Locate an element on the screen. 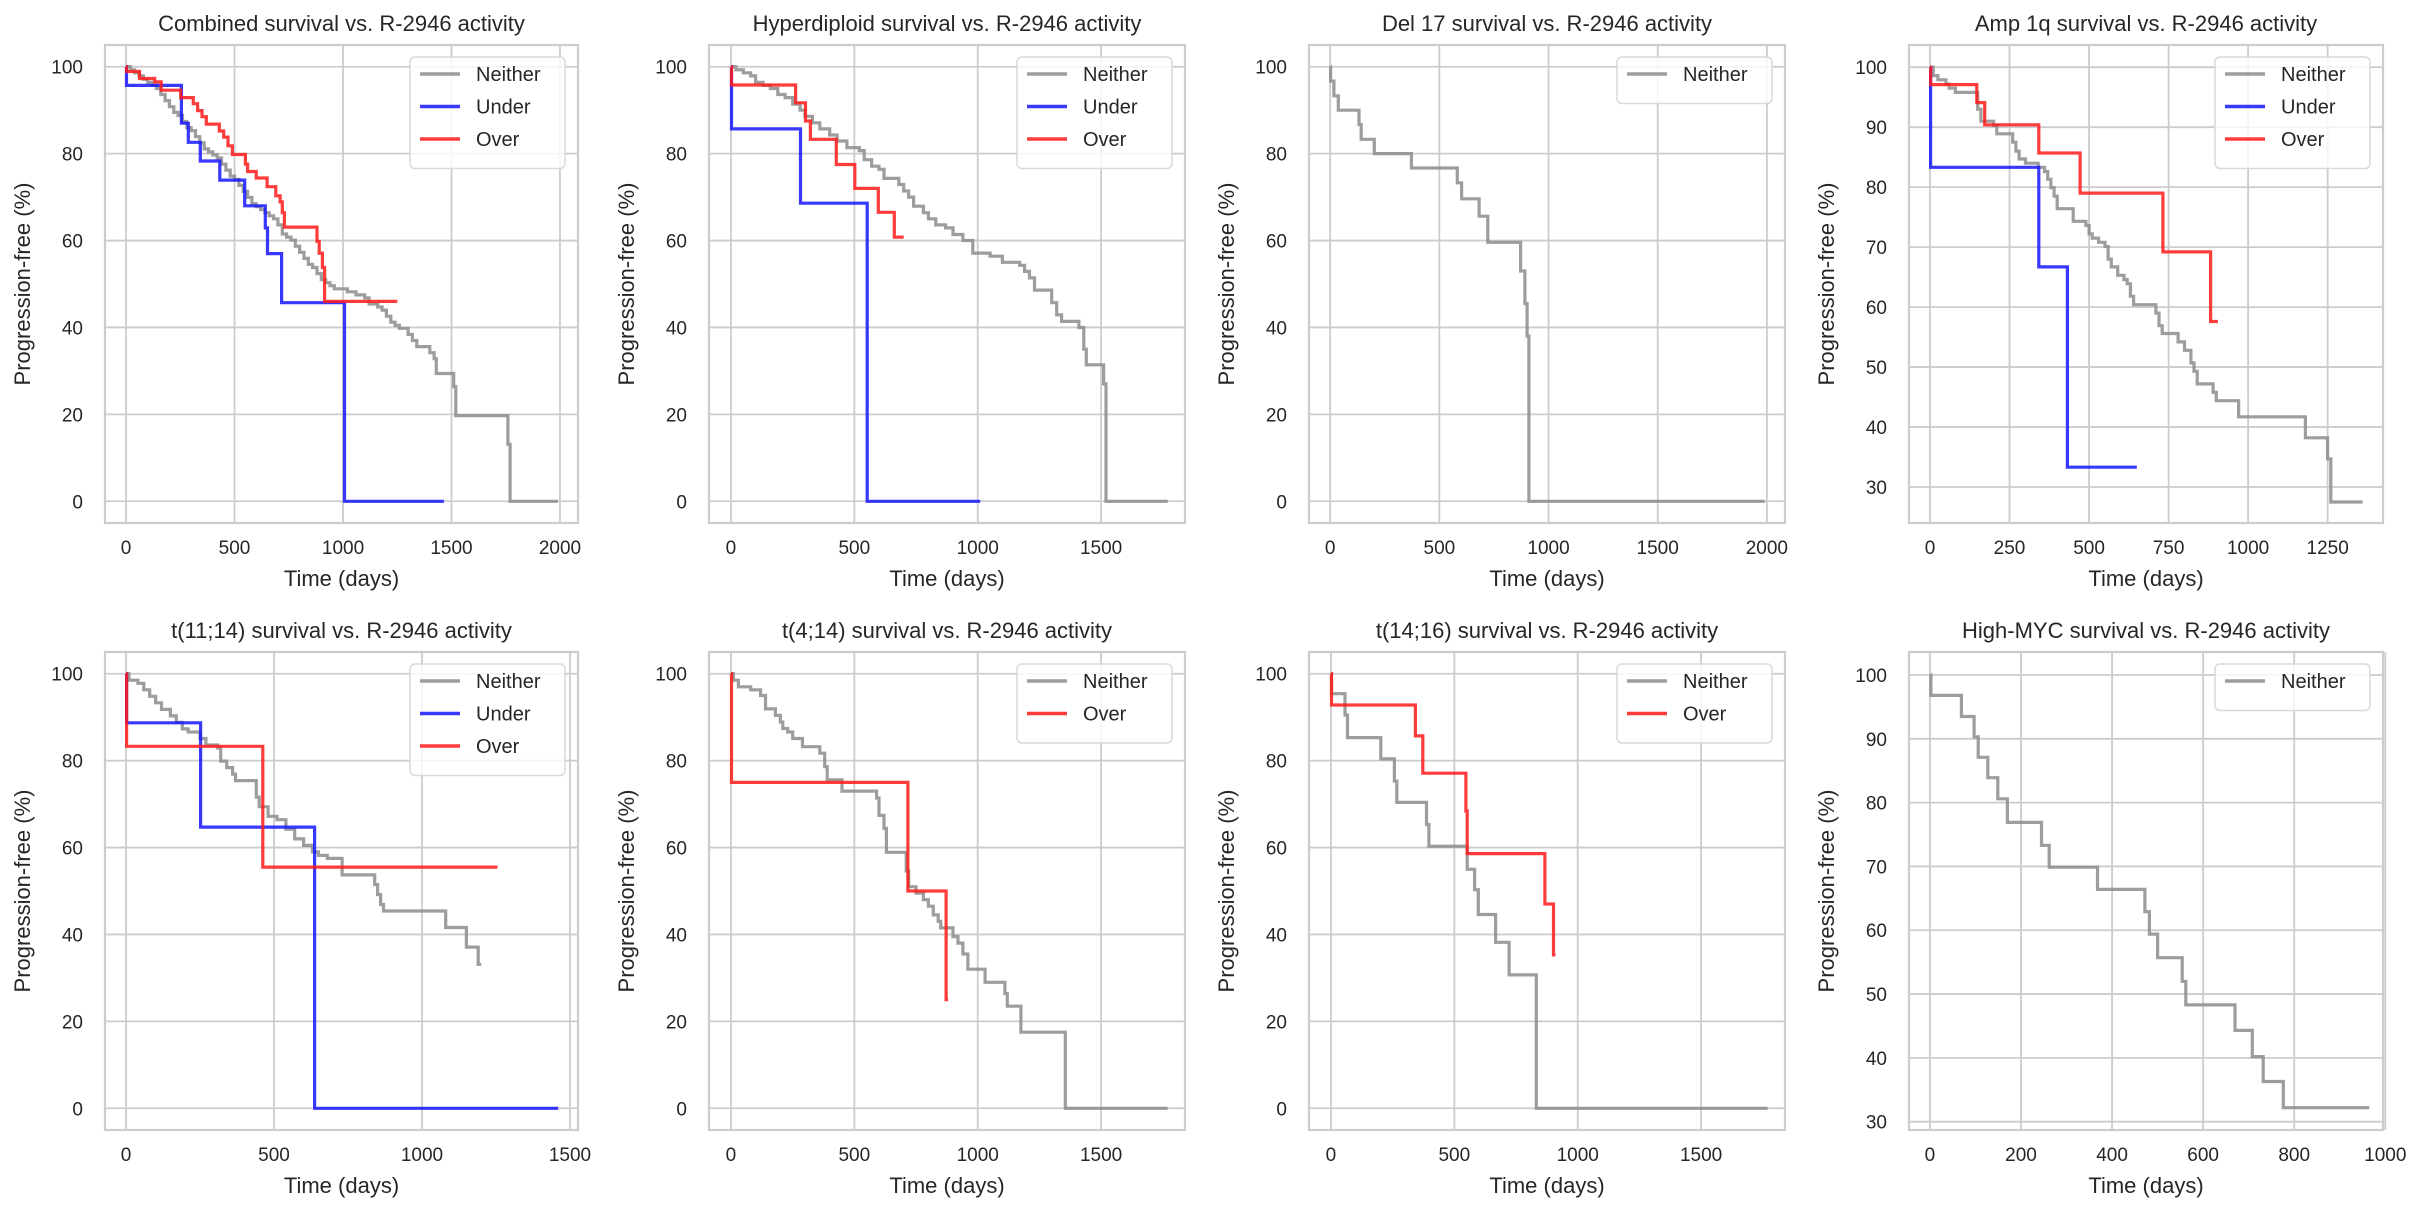 Image resolution: width=2418 pixels, height=1218 pixels. x-tick-label: 1250 is located at coordinates (2328, 548).